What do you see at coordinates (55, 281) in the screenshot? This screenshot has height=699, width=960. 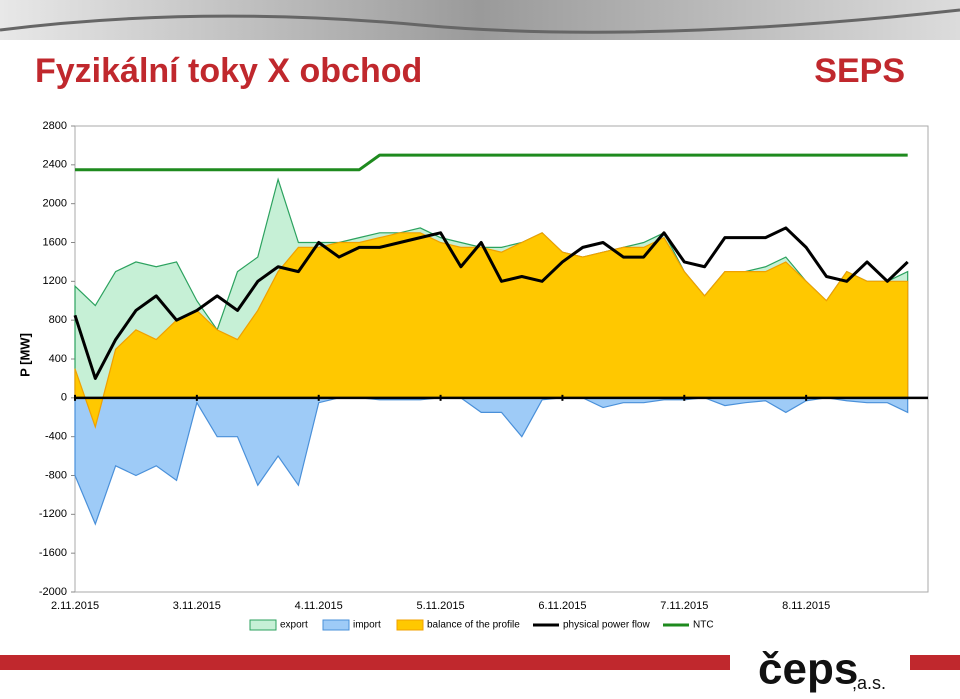 I see `y-tick-label: 1200` at bounding box center [55, 281].